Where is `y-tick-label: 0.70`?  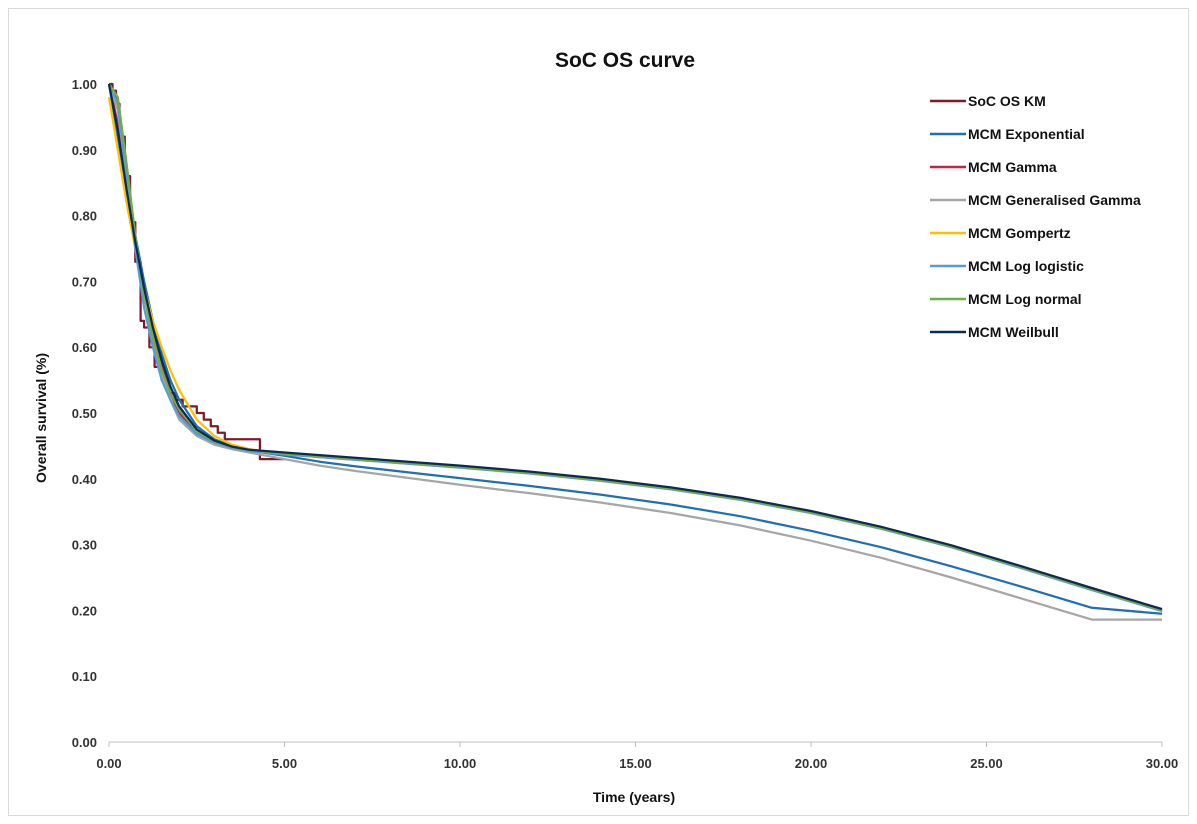
y-tick-label: 0.70 is located at coordinates (84, 281).